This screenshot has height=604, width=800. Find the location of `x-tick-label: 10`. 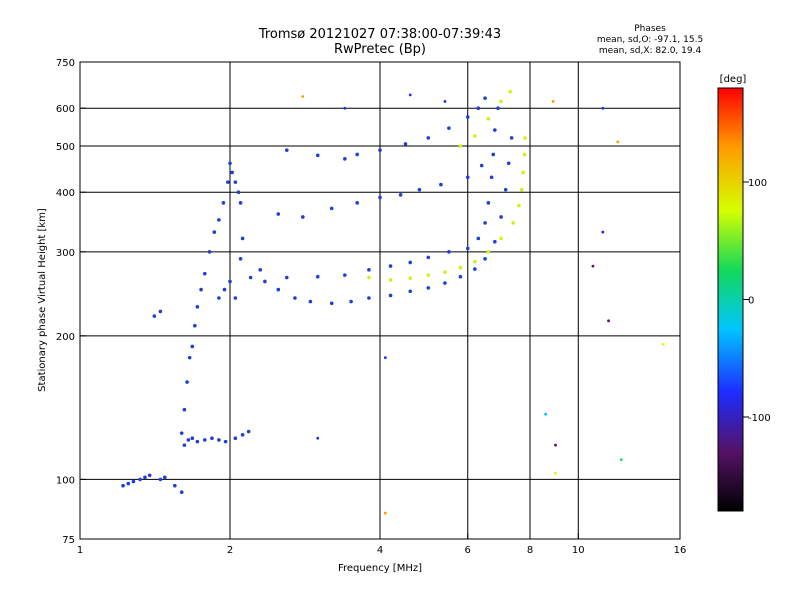

x-tick-label: 10 is located at coordinates (578, 550).